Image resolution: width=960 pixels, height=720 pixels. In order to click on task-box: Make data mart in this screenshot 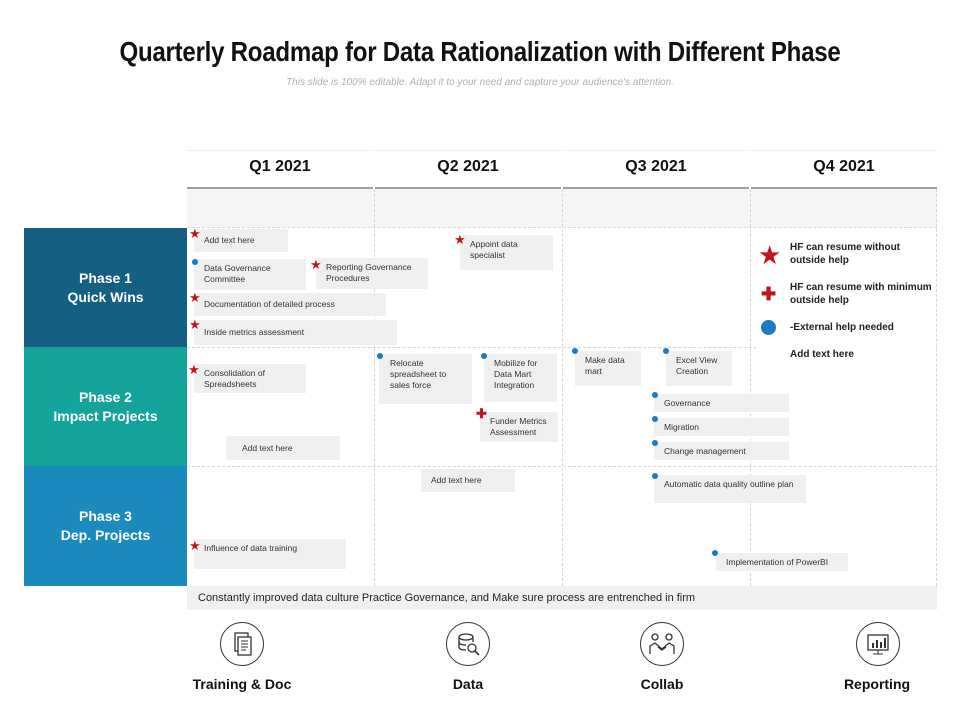, I will do `click(608, 368)`.